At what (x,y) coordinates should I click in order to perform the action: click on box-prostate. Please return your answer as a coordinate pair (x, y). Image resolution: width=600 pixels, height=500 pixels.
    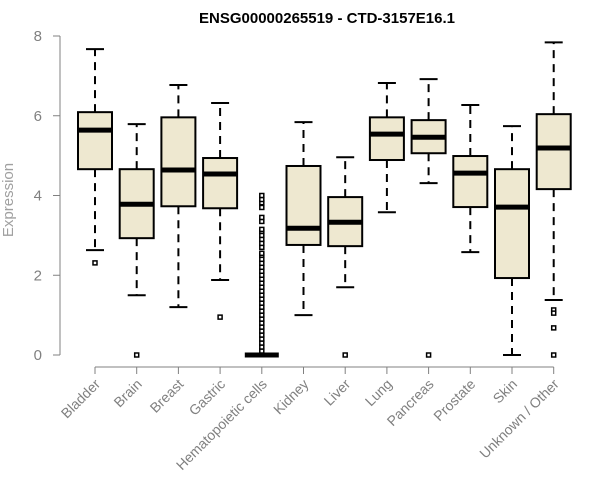
    Looking at the image, I should click on (470, 178).